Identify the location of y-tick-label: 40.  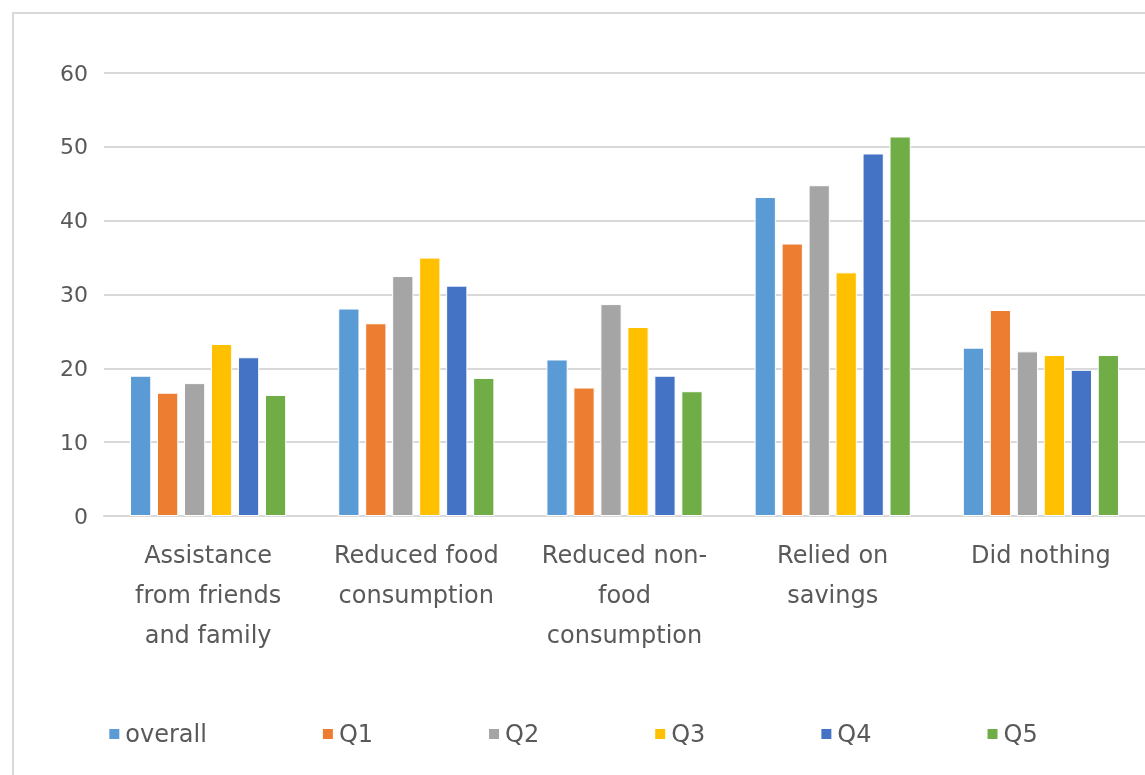
(74, 221).